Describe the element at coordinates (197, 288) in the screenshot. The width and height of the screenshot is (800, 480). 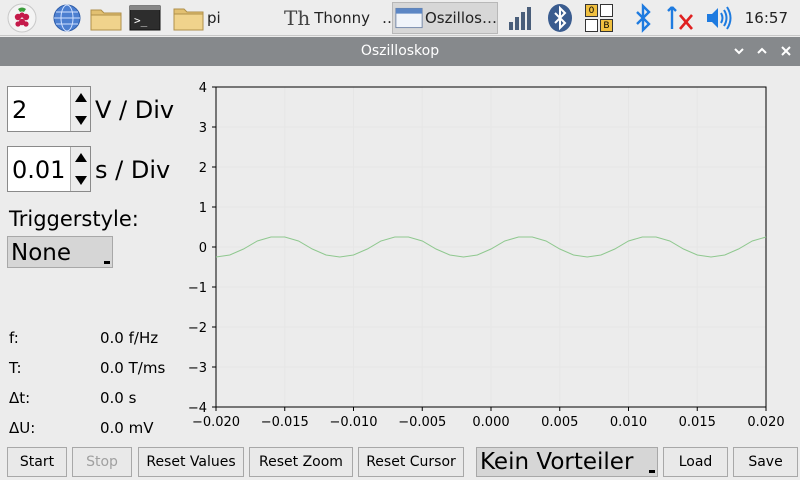
I see `y-tick-label: −1` at that location.